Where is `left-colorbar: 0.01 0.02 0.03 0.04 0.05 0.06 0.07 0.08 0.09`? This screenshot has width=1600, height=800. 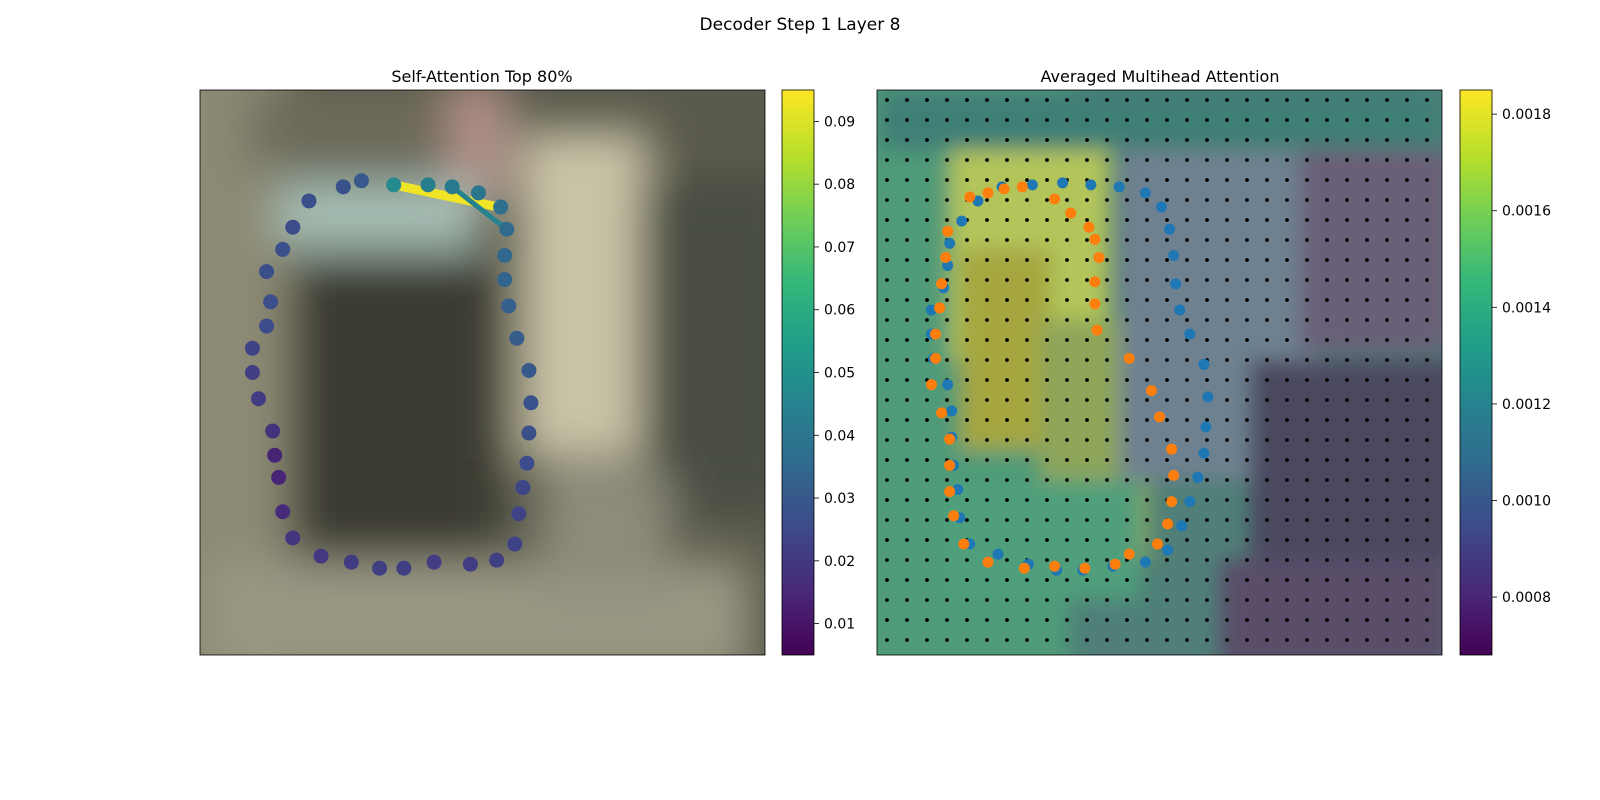
left-colorbar: 0.01 0.02 0.03 0.04 0.05 0.06 0.07 0.08 0.09 is located at coordinates (818, 372).